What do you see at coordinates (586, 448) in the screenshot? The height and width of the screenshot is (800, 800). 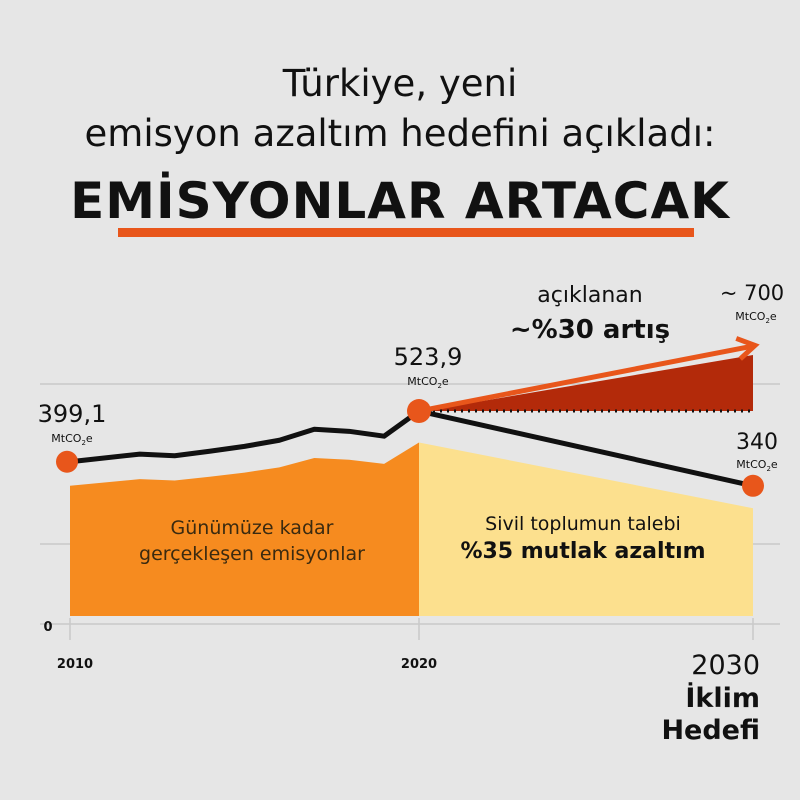 I see `demand-line` at bounding box center [586, 448].